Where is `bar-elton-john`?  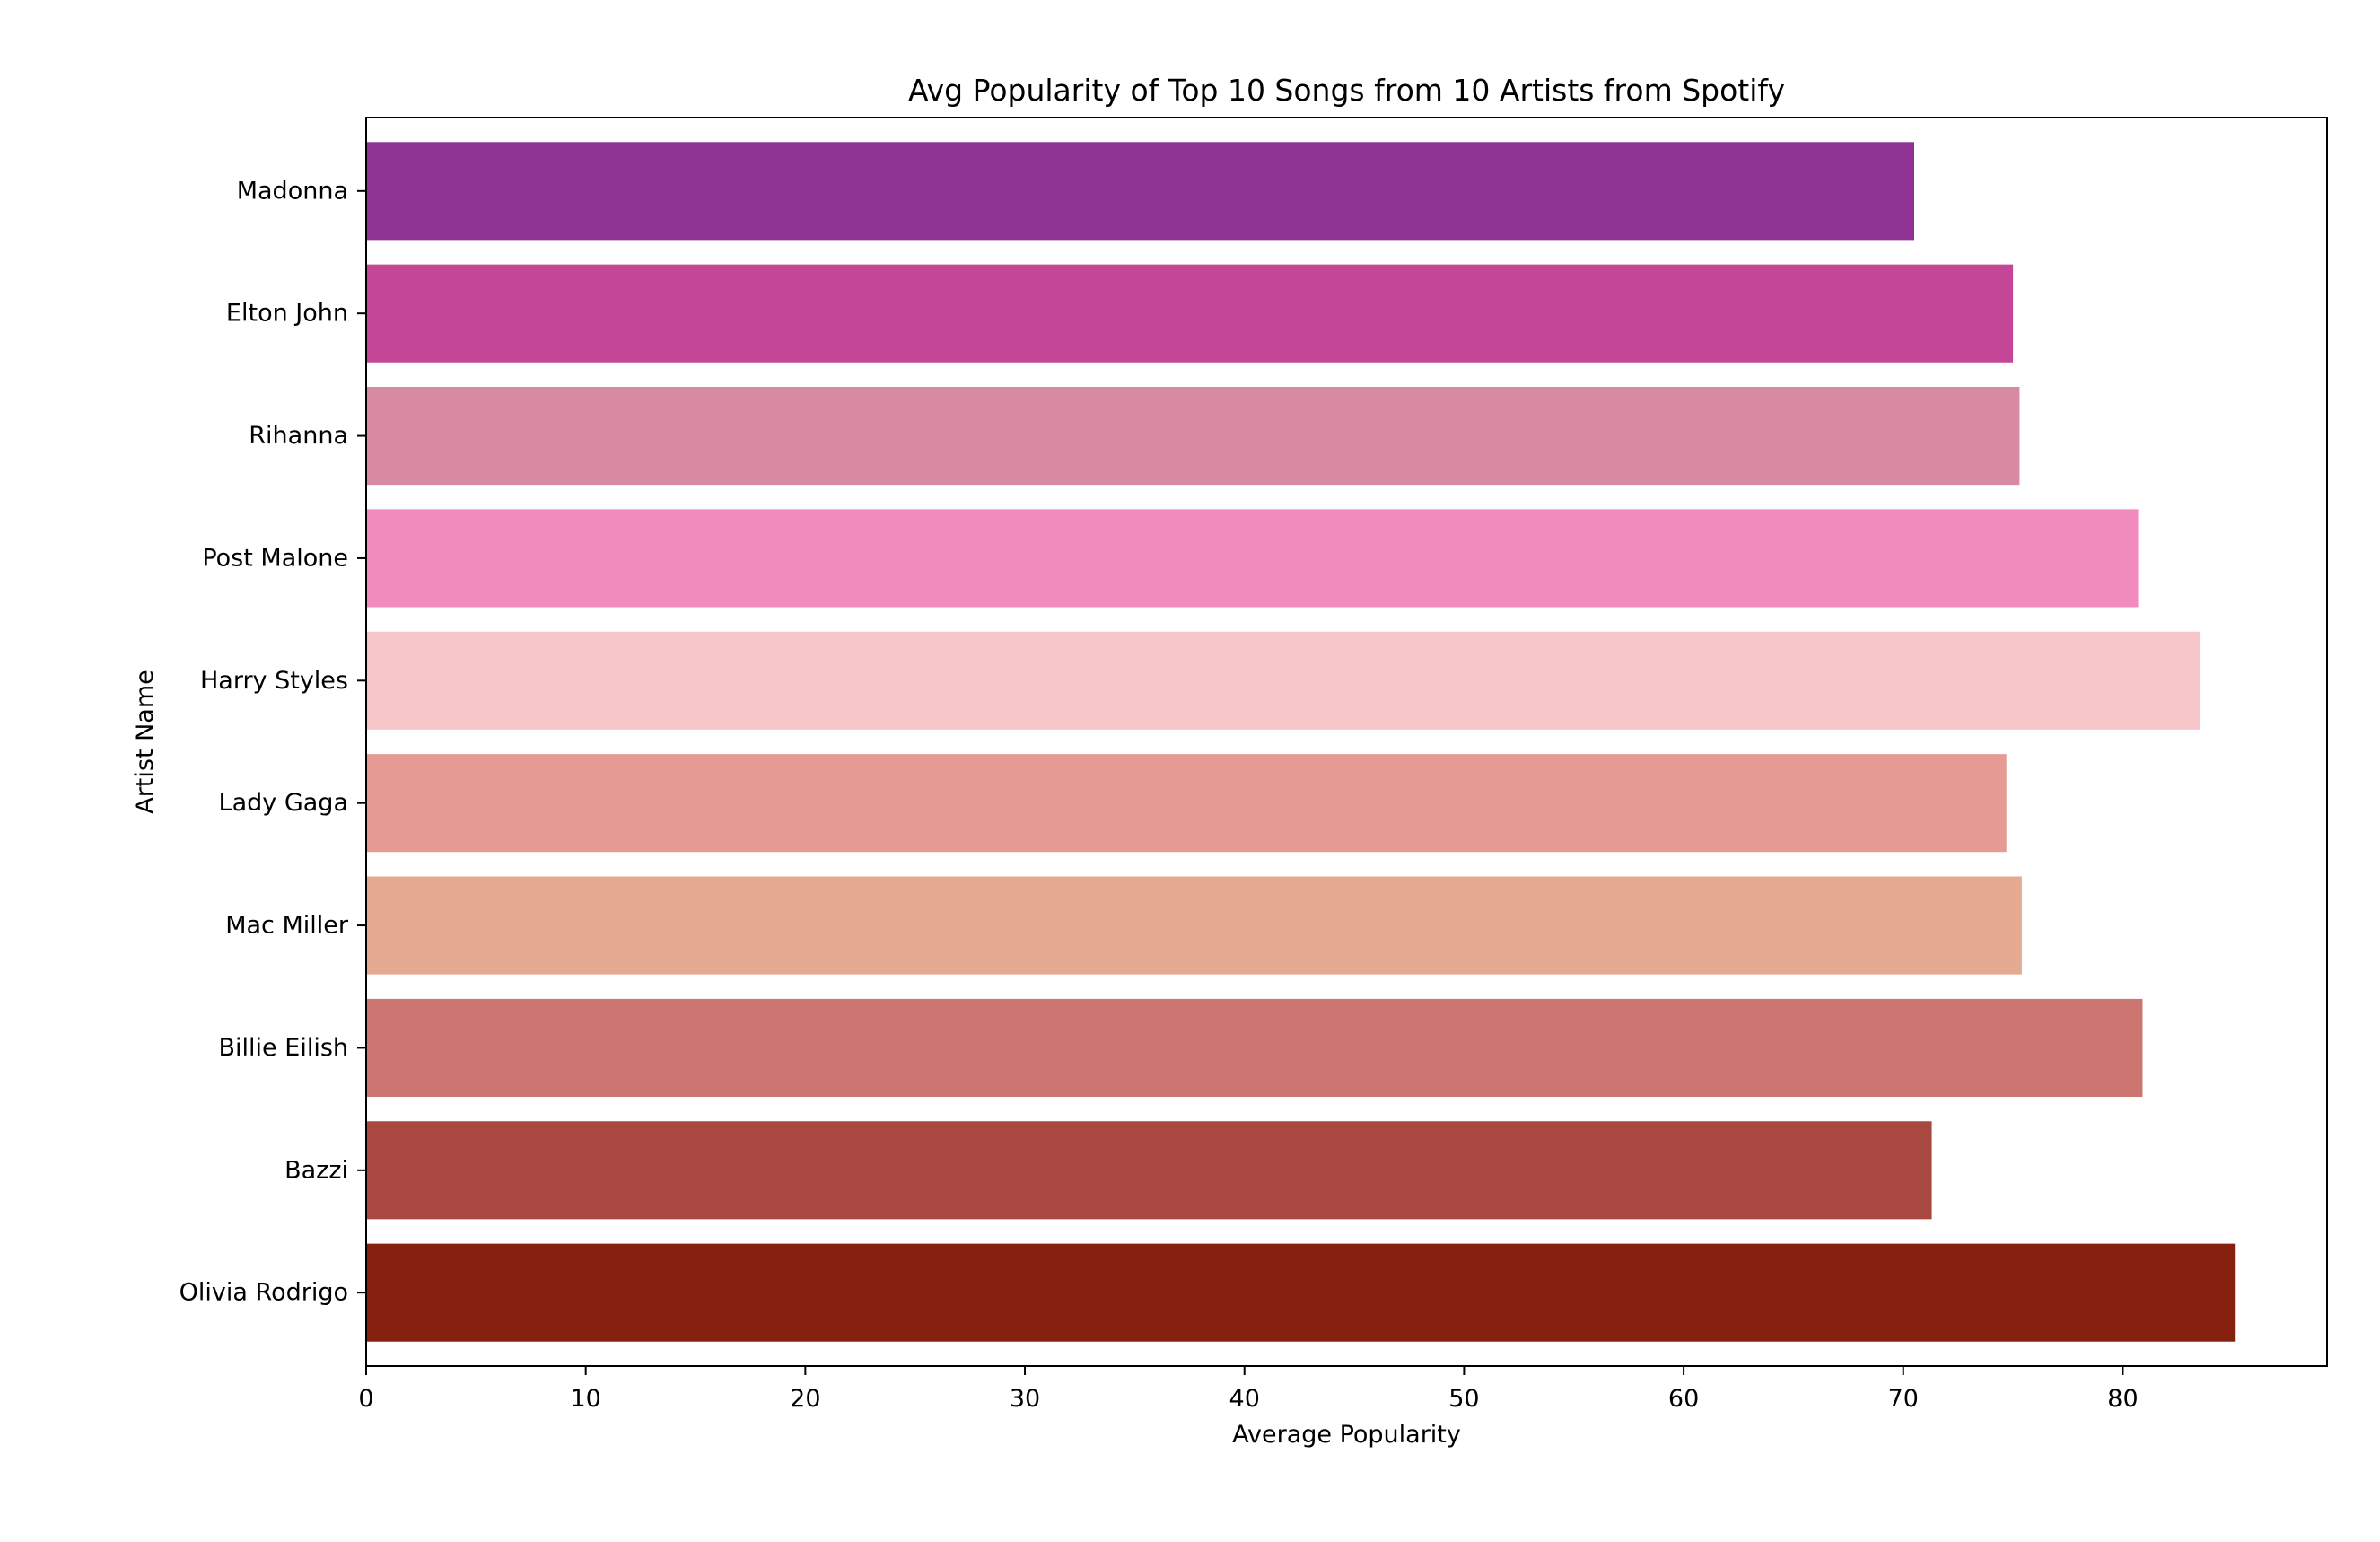 bar-elton-john is located at coordinates (1190, 313).